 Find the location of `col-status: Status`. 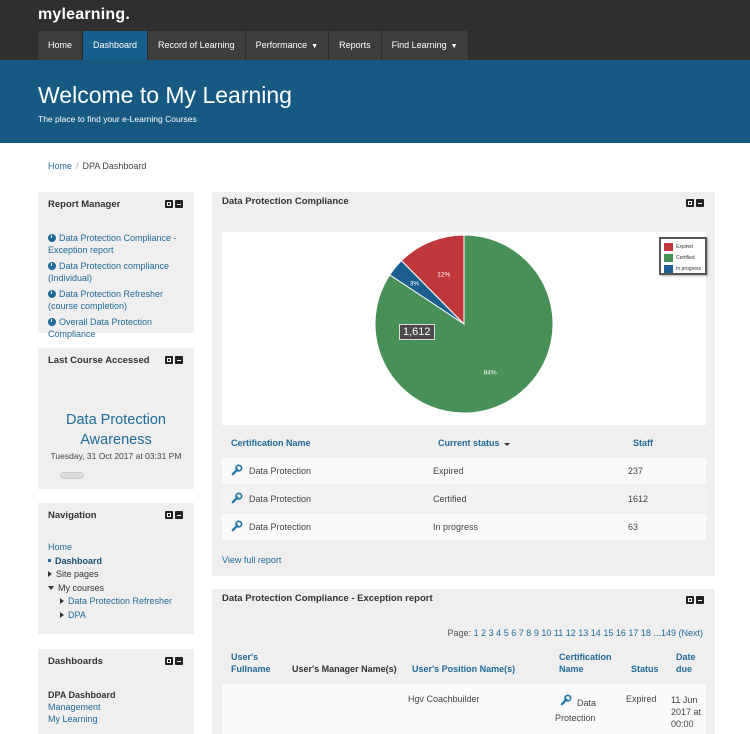

col-status: Status is located at coordinates (645, 669).